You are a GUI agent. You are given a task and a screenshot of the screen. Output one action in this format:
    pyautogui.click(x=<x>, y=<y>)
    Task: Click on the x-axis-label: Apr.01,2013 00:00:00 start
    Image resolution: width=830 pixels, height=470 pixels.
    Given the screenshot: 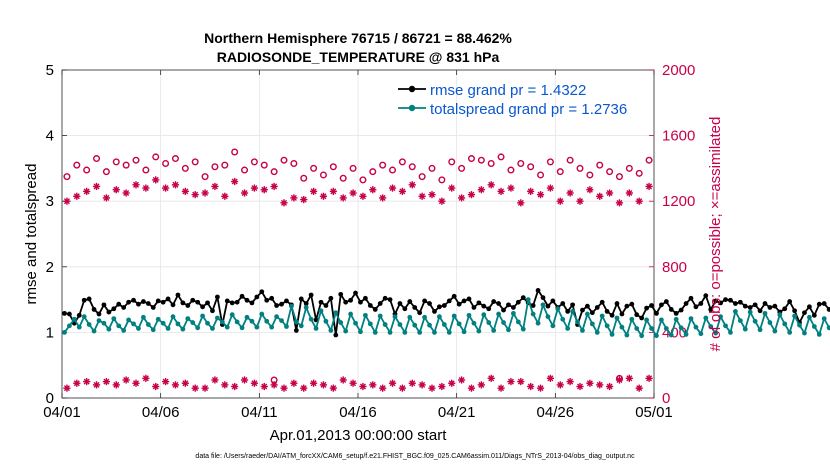 What is the action you would take?
    pyautogui.click(x=359, y=435)
    